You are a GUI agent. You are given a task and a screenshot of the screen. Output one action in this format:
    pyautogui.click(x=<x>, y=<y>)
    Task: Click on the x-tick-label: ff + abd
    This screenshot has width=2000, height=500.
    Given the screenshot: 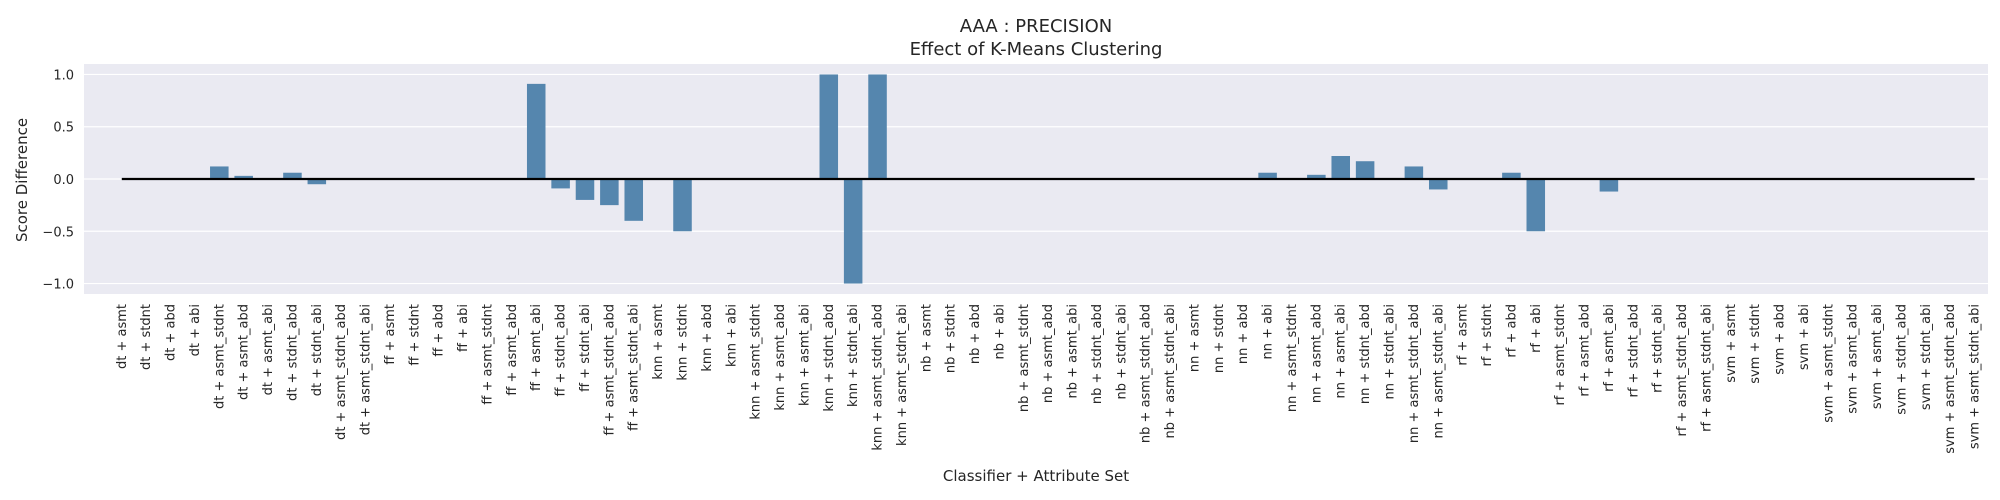 What is the action you would take?
    pyautogui.click(x=439, y=330)
    